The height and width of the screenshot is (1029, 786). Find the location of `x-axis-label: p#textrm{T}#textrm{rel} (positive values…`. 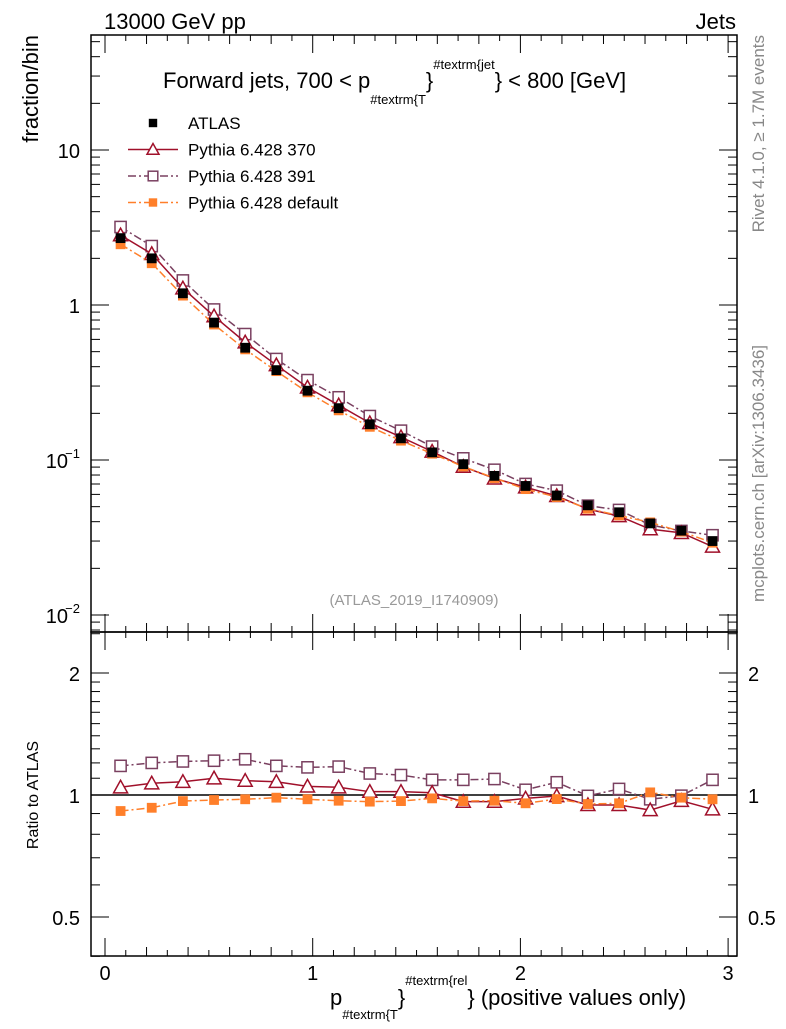

x-axis-label: p#textrm{T}#textrm{rel} (positive values… is located at coordinates (508, 997).